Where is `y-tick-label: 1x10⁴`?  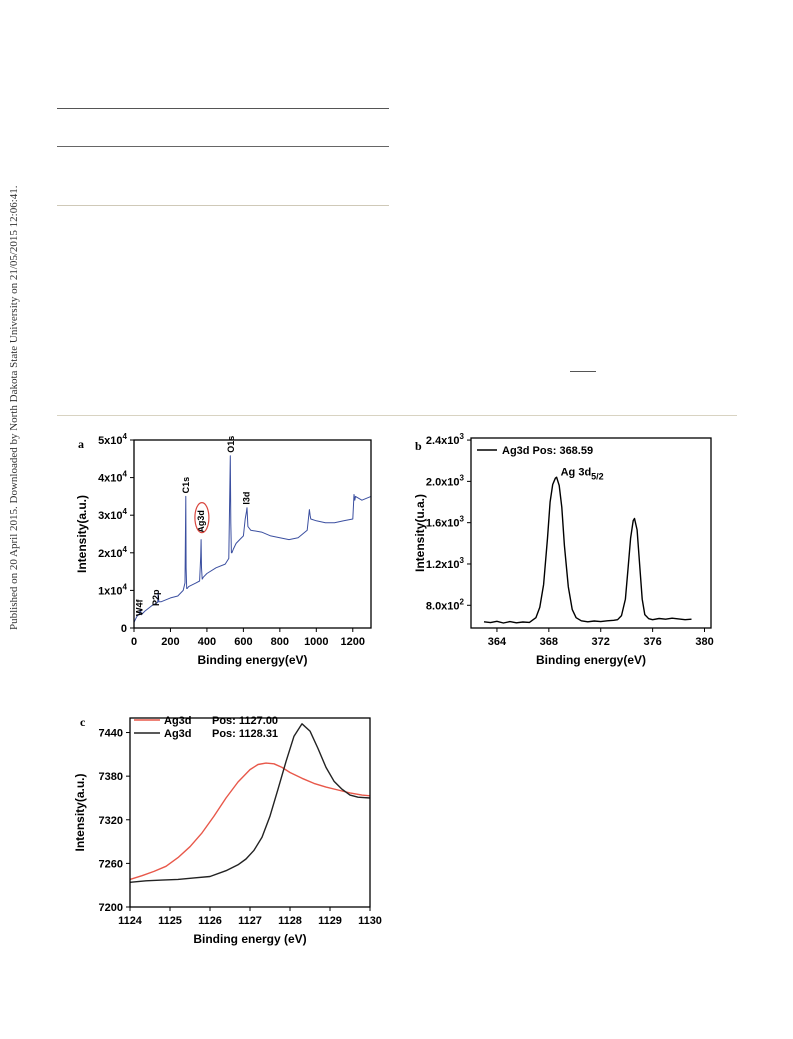 y-tick-label: 1x10⁴ is located at coordinates (112, 589).